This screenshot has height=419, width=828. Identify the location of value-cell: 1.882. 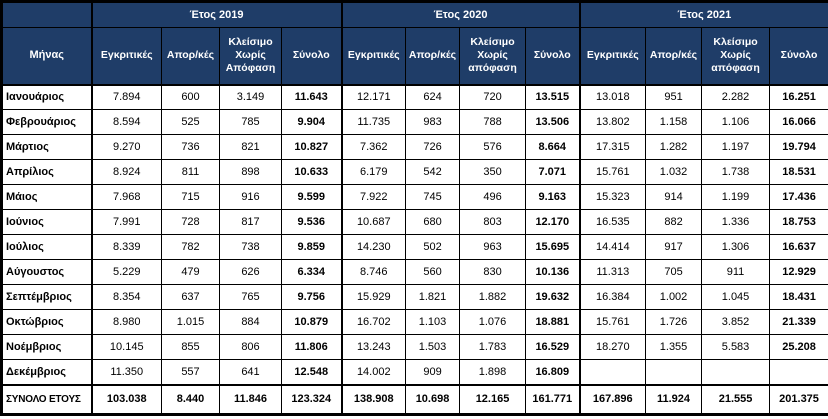
(493, 297).